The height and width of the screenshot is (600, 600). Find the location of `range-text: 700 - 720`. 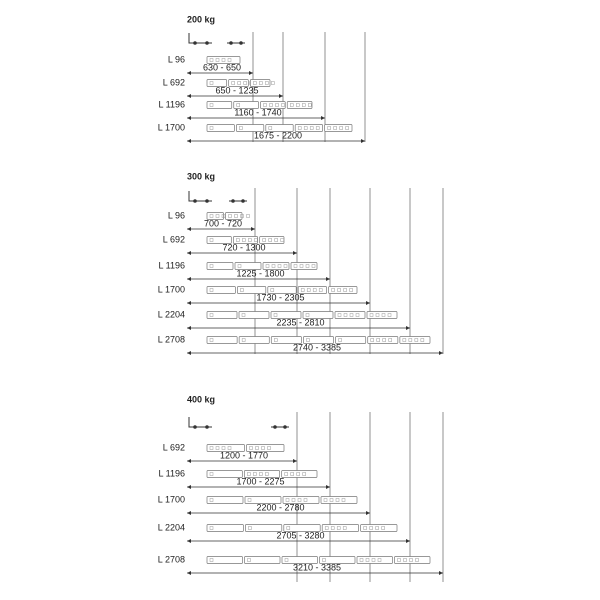

range-text: 700 - 720 is located at coordinates (223, 223).